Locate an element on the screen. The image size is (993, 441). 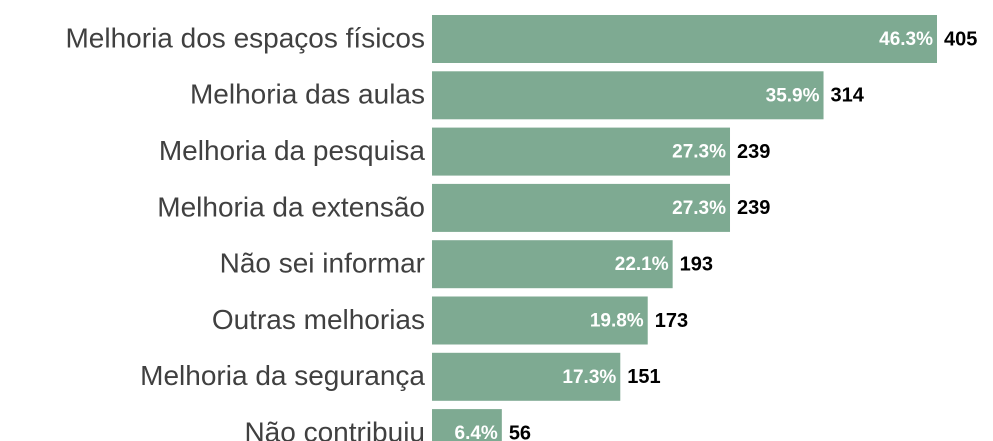
category-label: Não contribuiu is located at coordinates (334, 428).